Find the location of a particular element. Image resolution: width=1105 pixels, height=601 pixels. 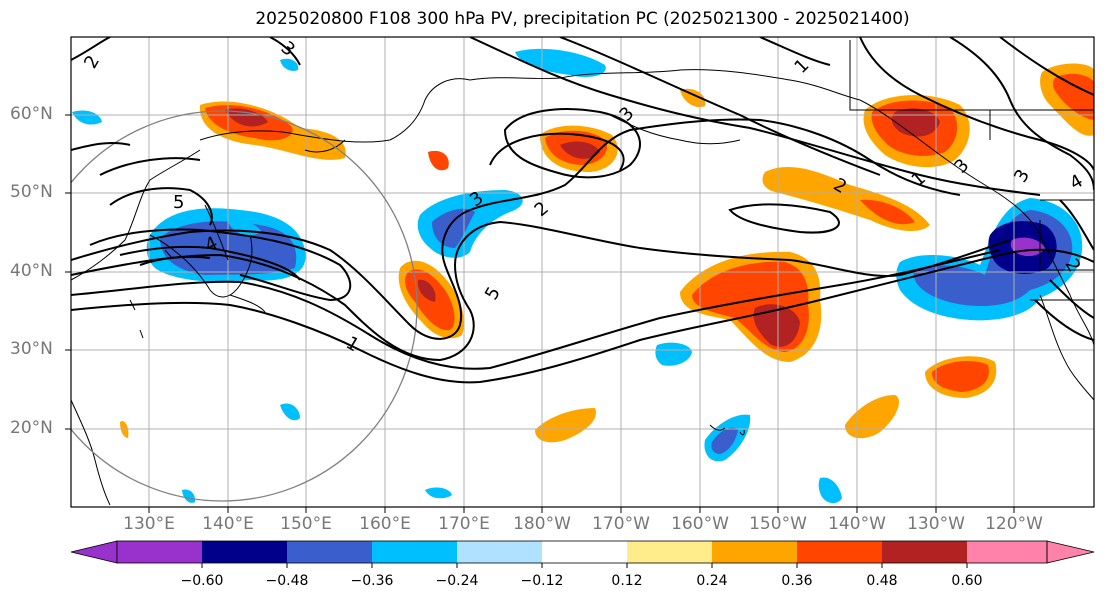

lon-label: 180°W is located at coordinates (542, 524).